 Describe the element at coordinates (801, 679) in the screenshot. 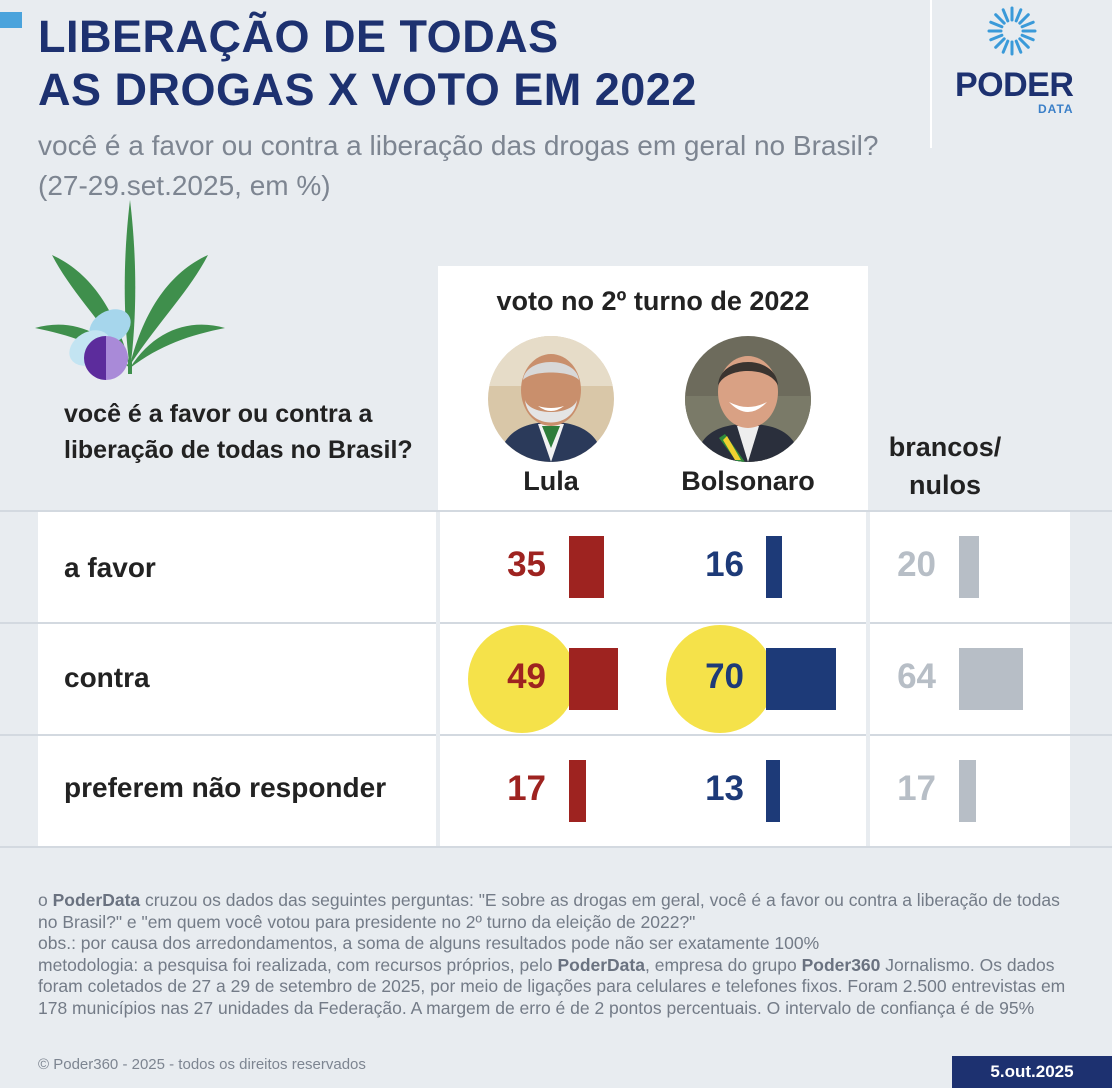

I see `bar-bolsonaro-contra` at that location.